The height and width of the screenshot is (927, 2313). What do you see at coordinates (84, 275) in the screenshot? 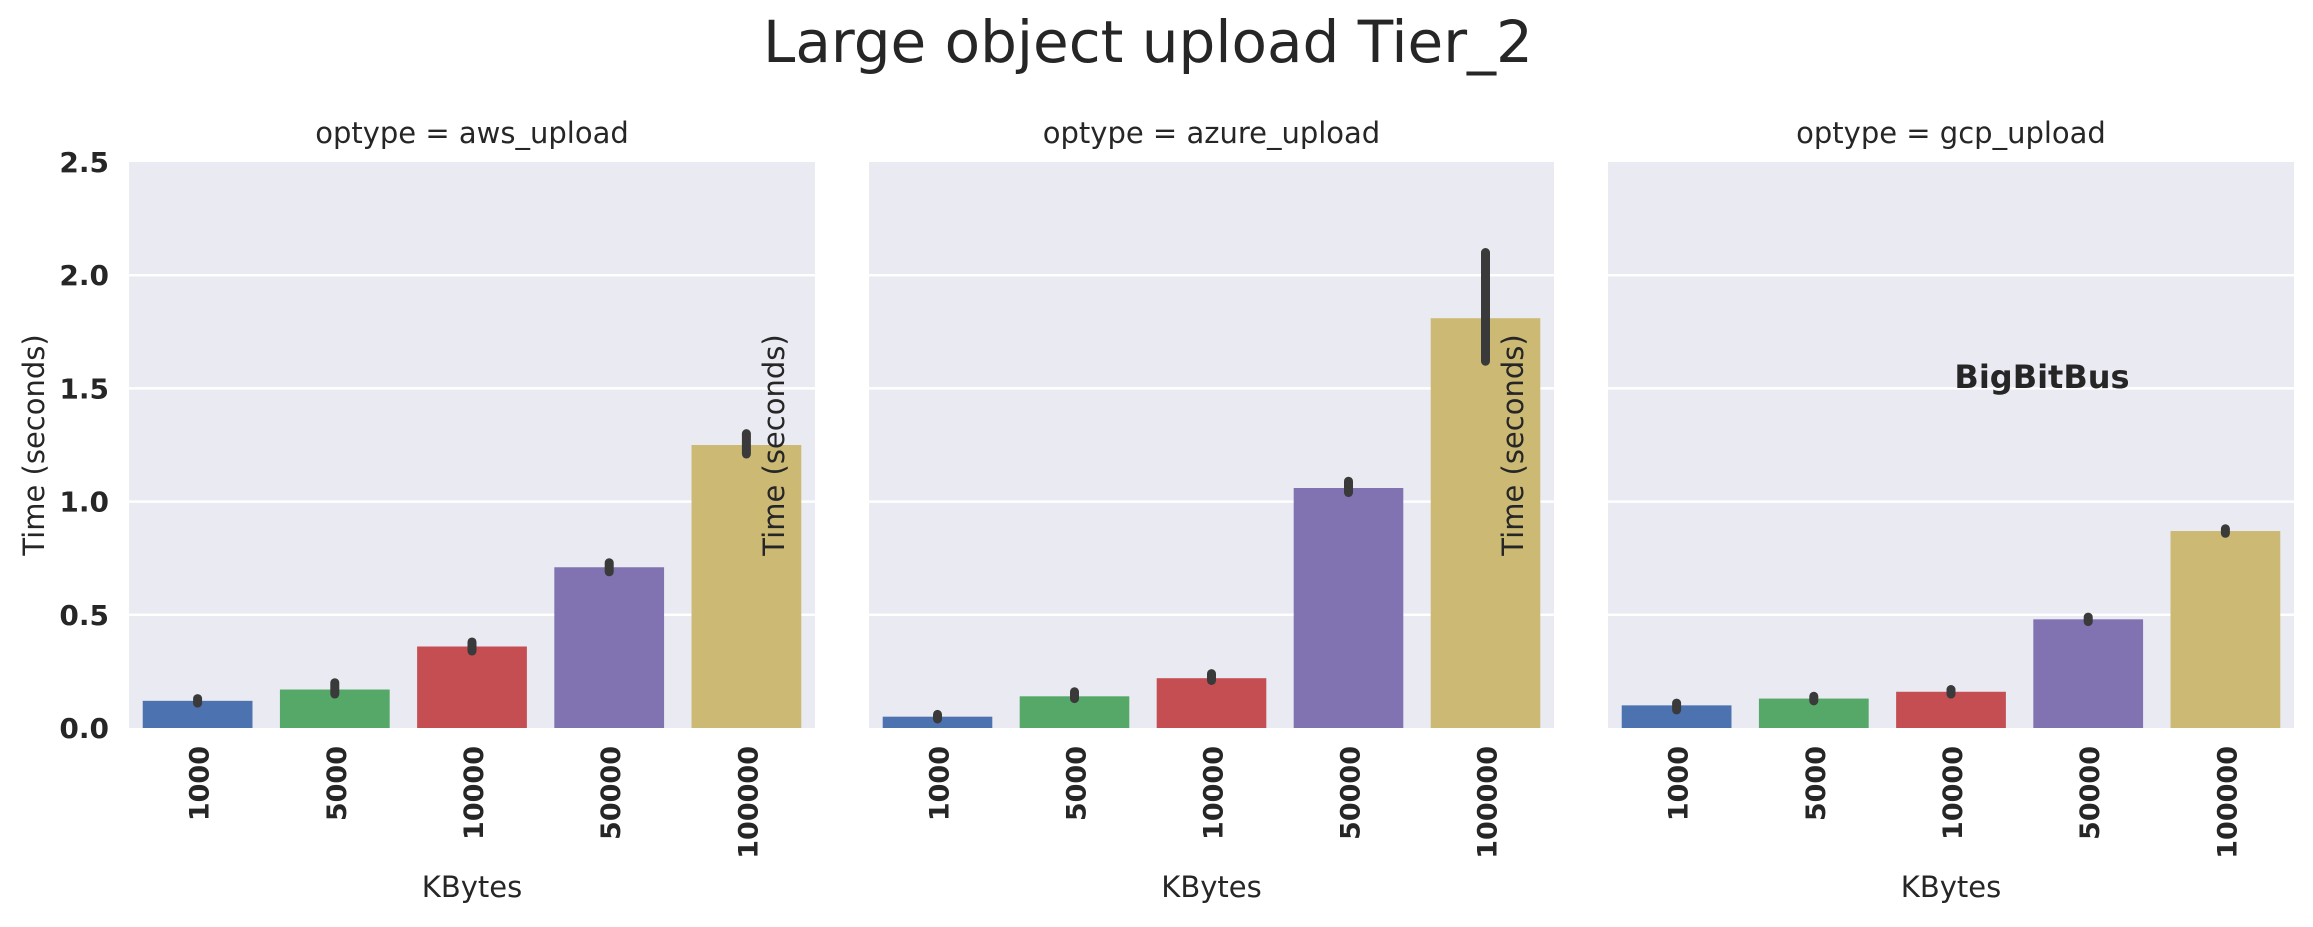
I see `y-tick-label: 2.0` at bounding box center [84, 275].